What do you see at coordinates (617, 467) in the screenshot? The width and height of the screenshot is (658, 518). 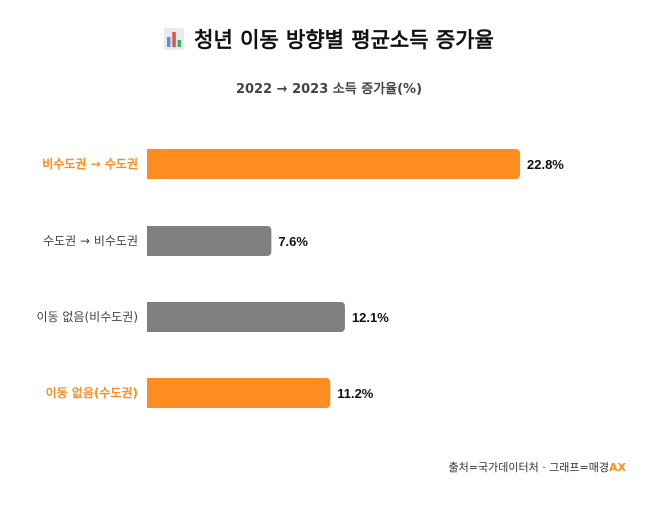 I see `brand-mark: AX` at bounding box center [617, 467].